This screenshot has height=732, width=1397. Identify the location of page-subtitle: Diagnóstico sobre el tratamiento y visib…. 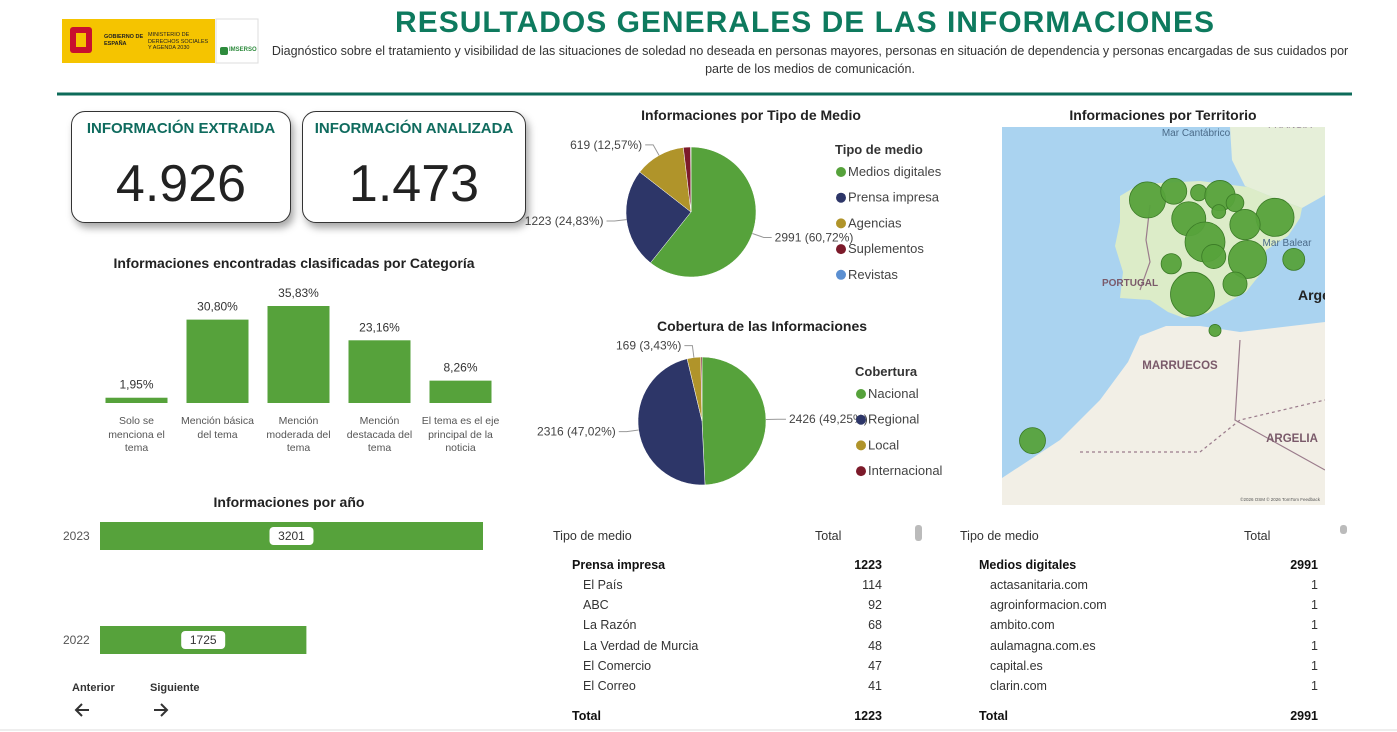
(810, 60).